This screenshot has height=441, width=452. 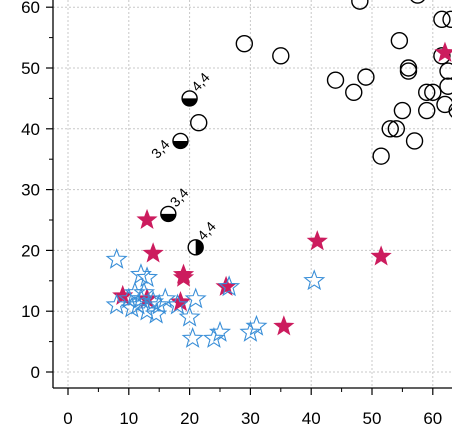 What do you see at coordinates (160, 148) in the screenshot?
I see `point-annotation: 3,4` at bounding box center [160, 148].